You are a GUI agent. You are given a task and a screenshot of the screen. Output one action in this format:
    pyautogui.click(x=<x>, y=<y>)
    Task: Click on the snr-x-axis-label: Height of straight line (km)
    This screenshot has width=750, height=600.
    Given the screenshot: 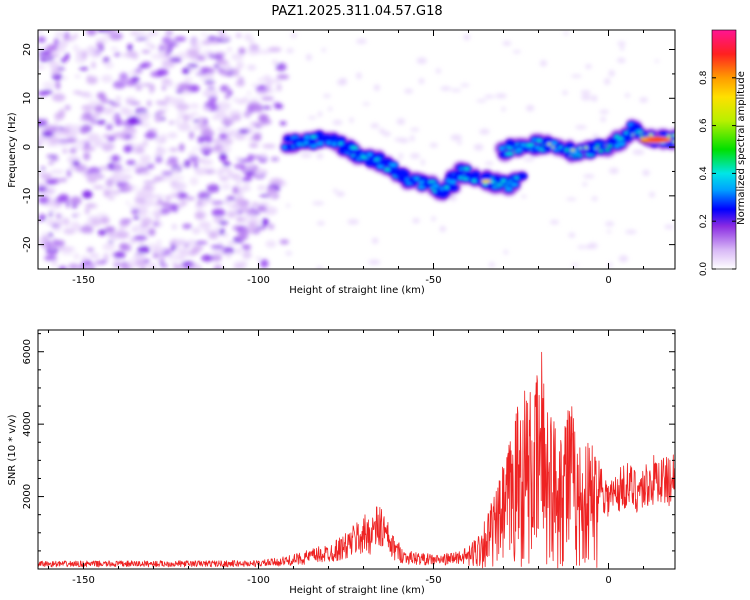 What is the action you would take?
    pyautogui.click(x=357, y=590)
    